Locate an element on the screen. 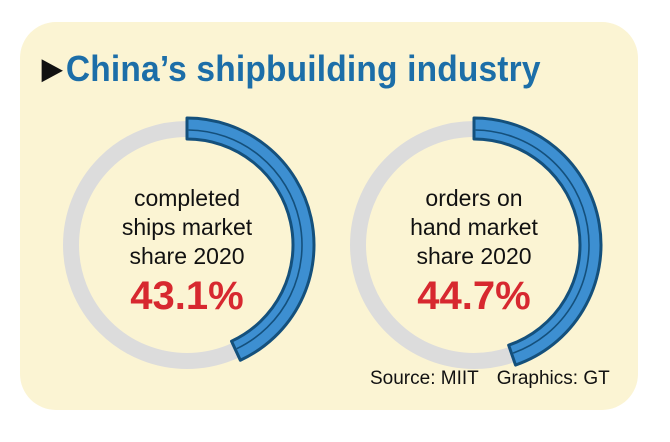  donut-label-orders: orders on hand market share 2020 is located at coordinates (474, 227).